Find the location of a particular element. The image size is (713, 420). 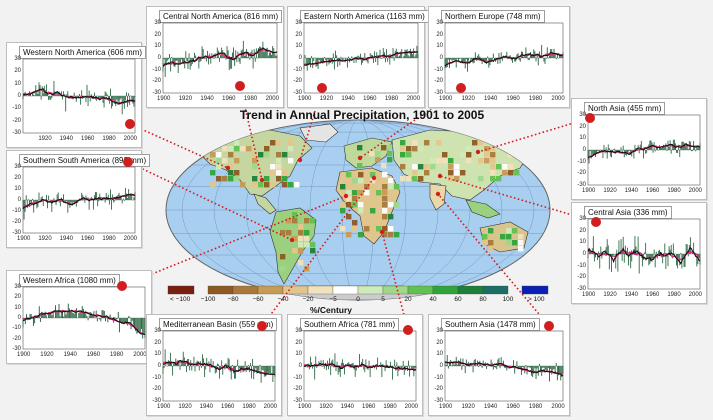

y-tick-label: 20 is located at coordinates (157, 342).